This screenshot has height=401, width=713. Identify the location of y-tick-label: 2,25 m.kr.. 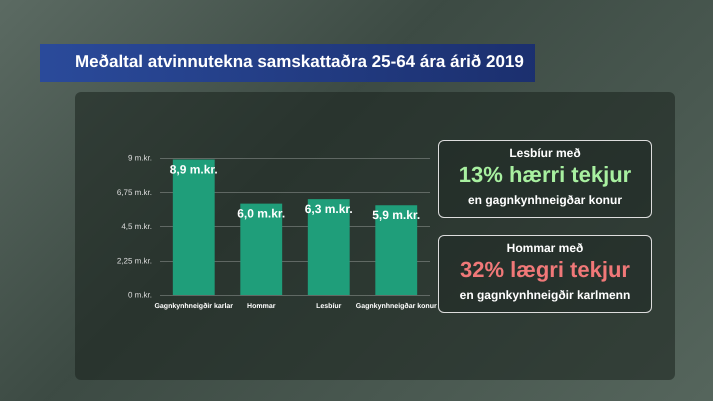
(134, 261).